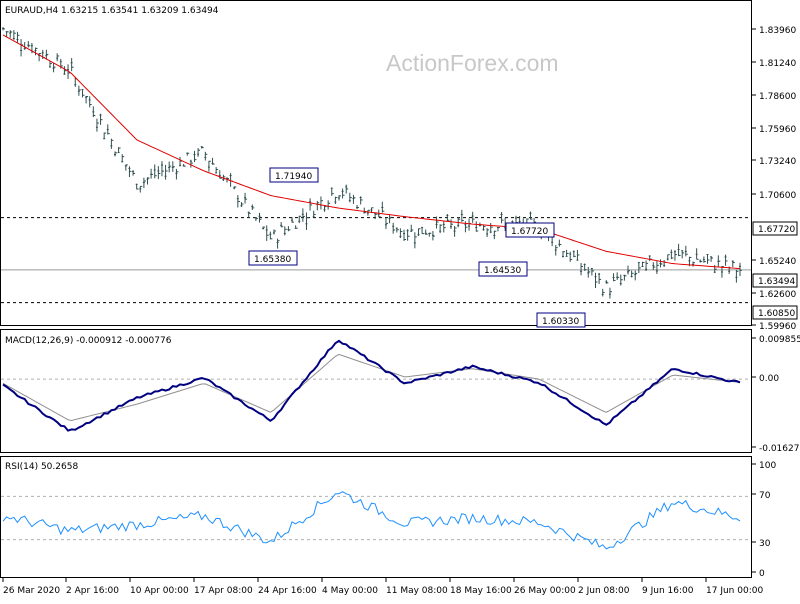  Describe the element at coordinates (417, 591) in the screenshot. I see `time-label: 11 May 08:00` at that location.